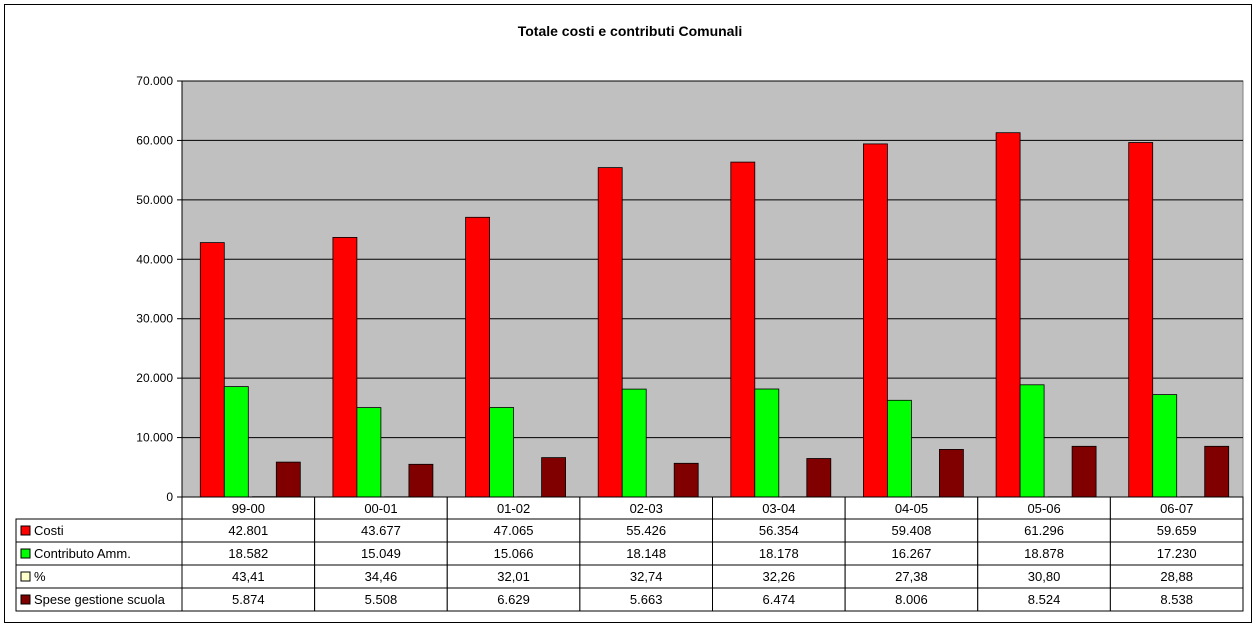  I want to click on x-tick-label: 02-03, so click(646, 508).